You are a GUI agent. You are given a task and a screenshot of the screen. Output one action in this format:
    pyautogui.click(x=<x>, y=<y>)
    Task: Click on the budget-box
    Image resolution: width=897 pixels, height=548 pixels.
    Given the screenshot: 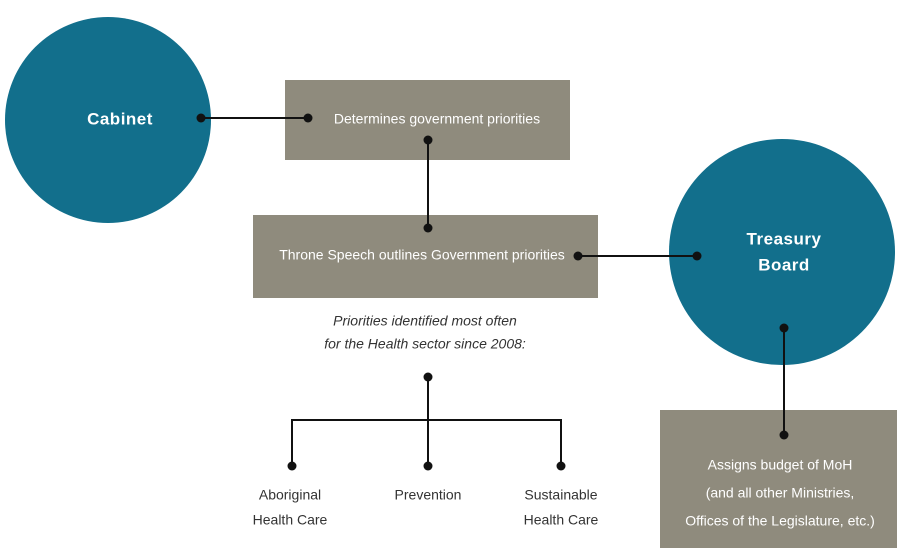 What is the action you would take?
    pyautogui.click(x=778, y=479)
    